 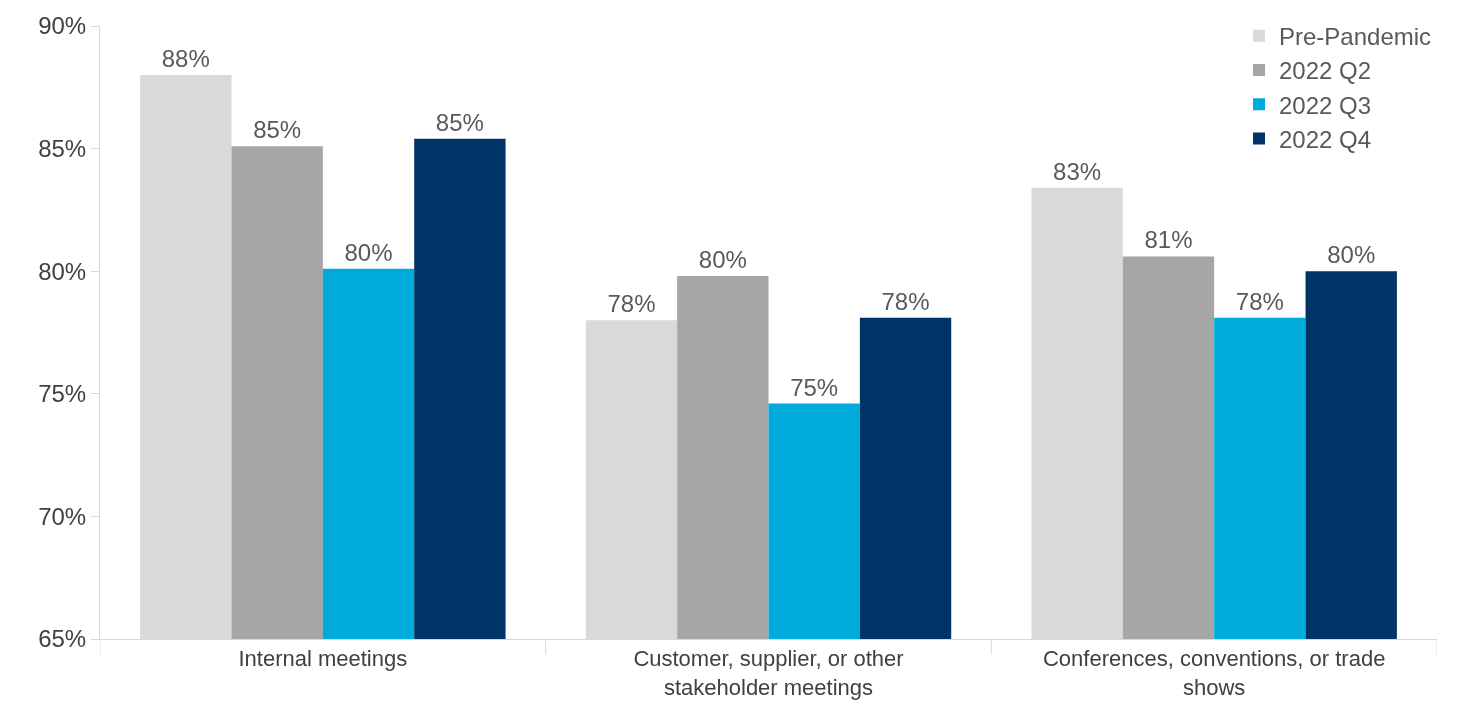 I want to click on data-label: 75%, so click(x=814, y=387).